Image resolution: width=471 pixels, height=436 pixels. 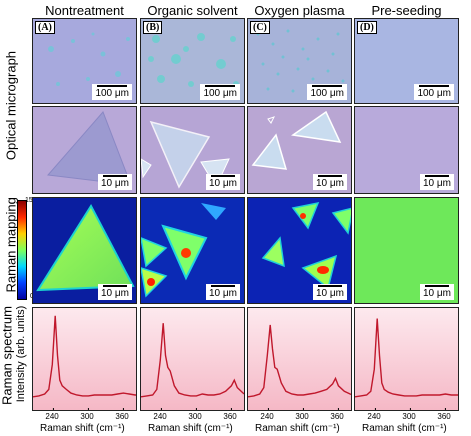 What do you see at coordinates (32, 296) in the screenshot?
I see `colorbar-zero: 0` at bounding box center [32, 296].